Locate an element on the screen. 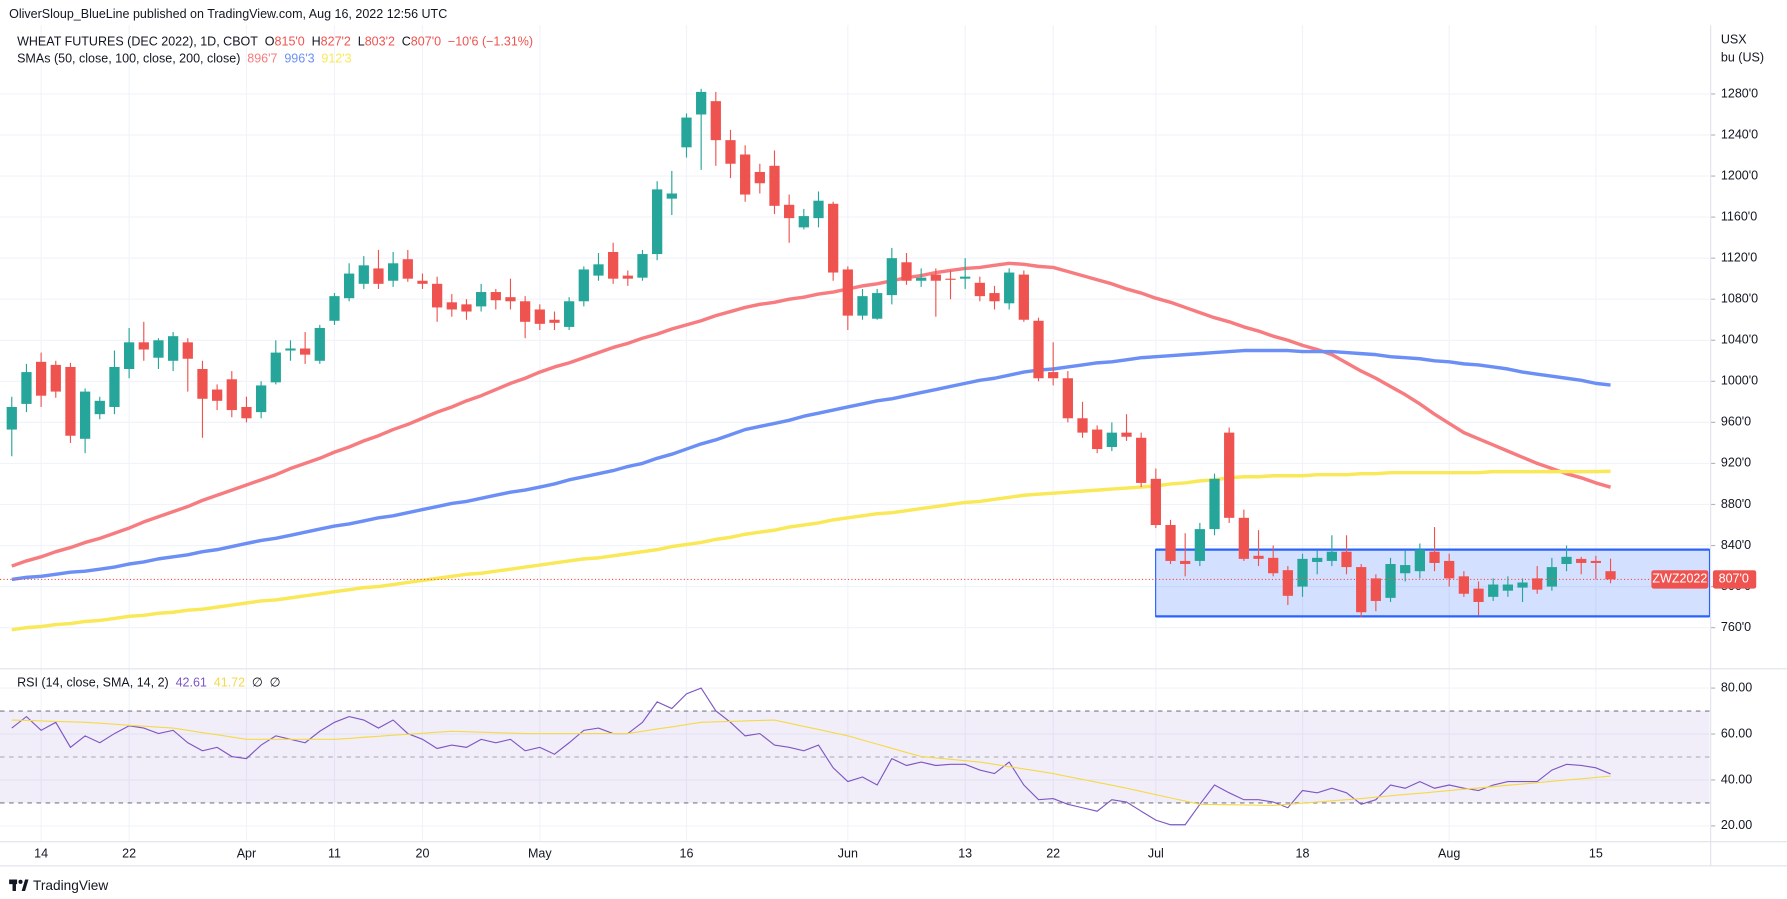 The width and height of the screenshot is (1787, 899). y-tick-label: 920'0 is located at coordinates (1736, 463).